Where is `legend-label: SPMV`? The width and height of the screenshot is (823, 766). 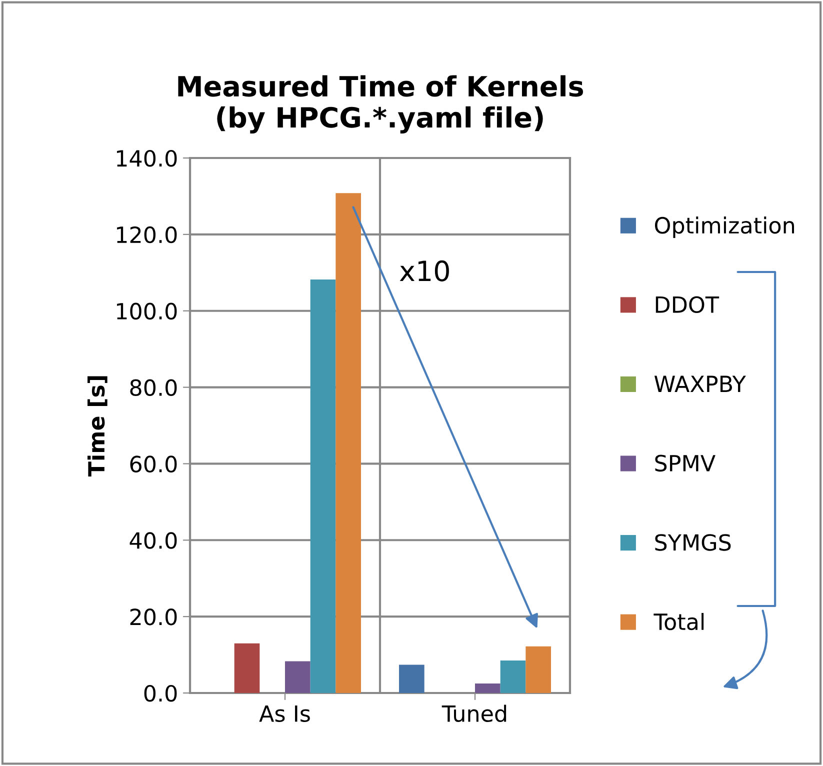
legend-label: SPMV is located at coordinates (685, 463).